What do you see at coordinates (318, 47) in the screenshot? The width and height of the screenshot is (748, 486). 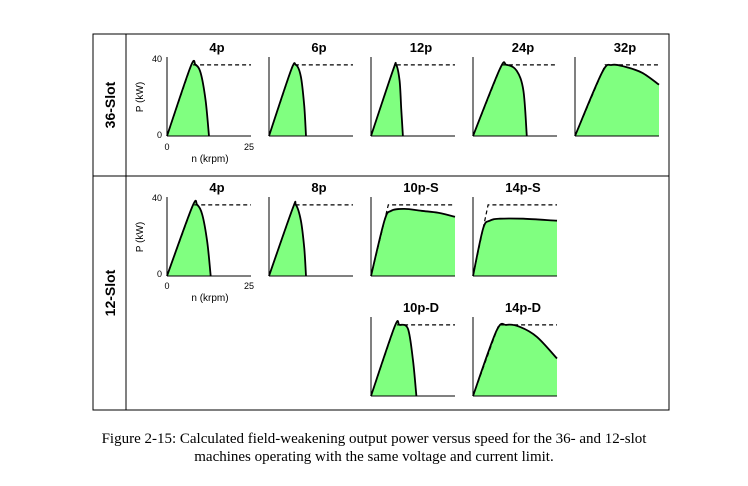 I see `panel-title: 6p` at bounding box center [318, 47].